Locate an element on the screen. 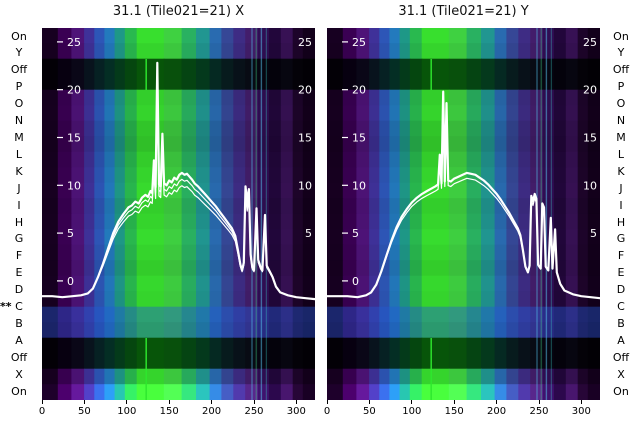  row-label-left-b-17: B is located at coordinates (19, 323).